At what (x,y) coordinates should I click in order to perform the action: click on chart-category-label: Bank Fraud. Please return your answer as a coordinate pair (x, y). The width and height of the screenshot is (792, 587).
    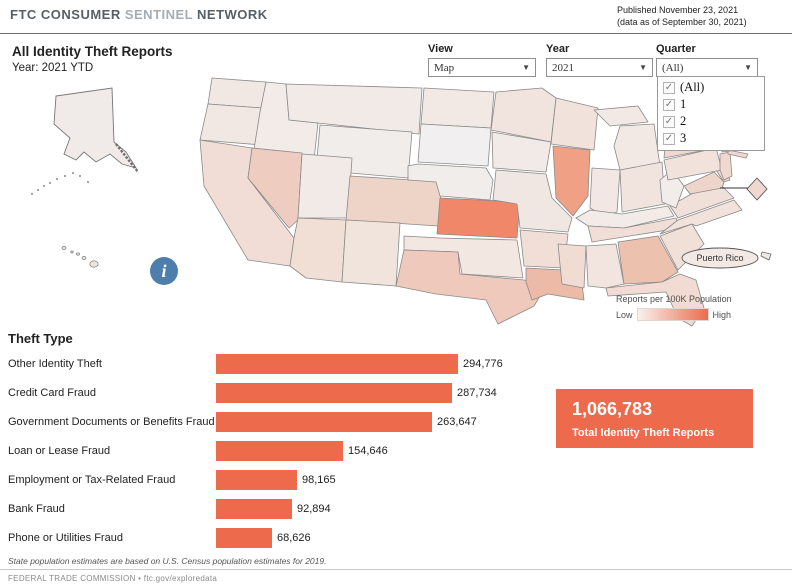
    Looking at the image, I should click on (36, 508).